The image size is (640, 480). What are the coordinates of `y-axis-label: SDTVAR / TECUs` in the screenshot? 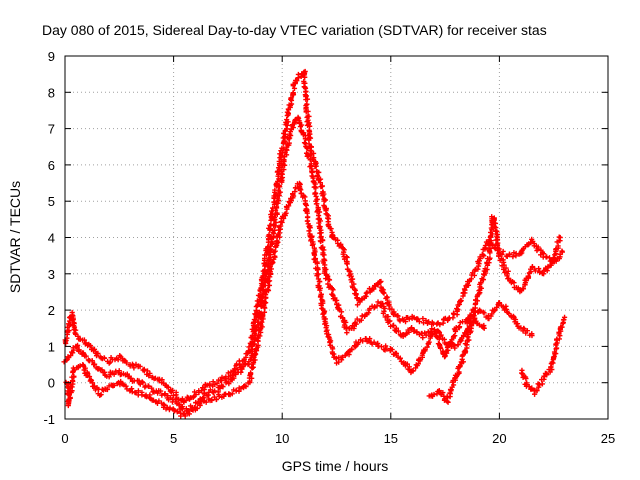 It's located at (15, 237).